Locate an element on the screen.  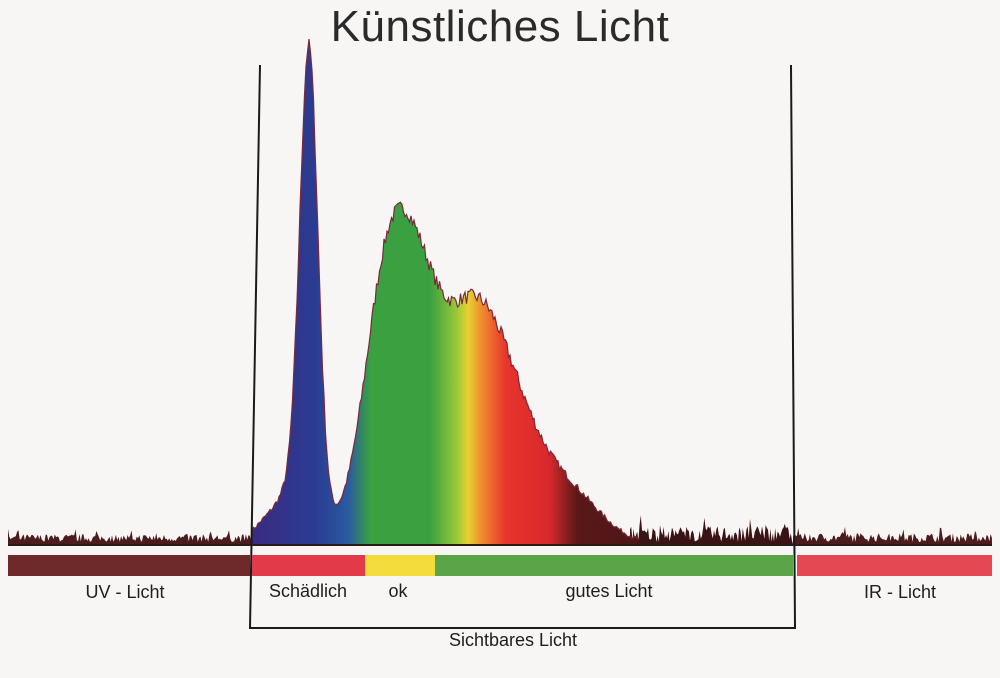
uv-noise-floor is located at coordinates (130, 536).